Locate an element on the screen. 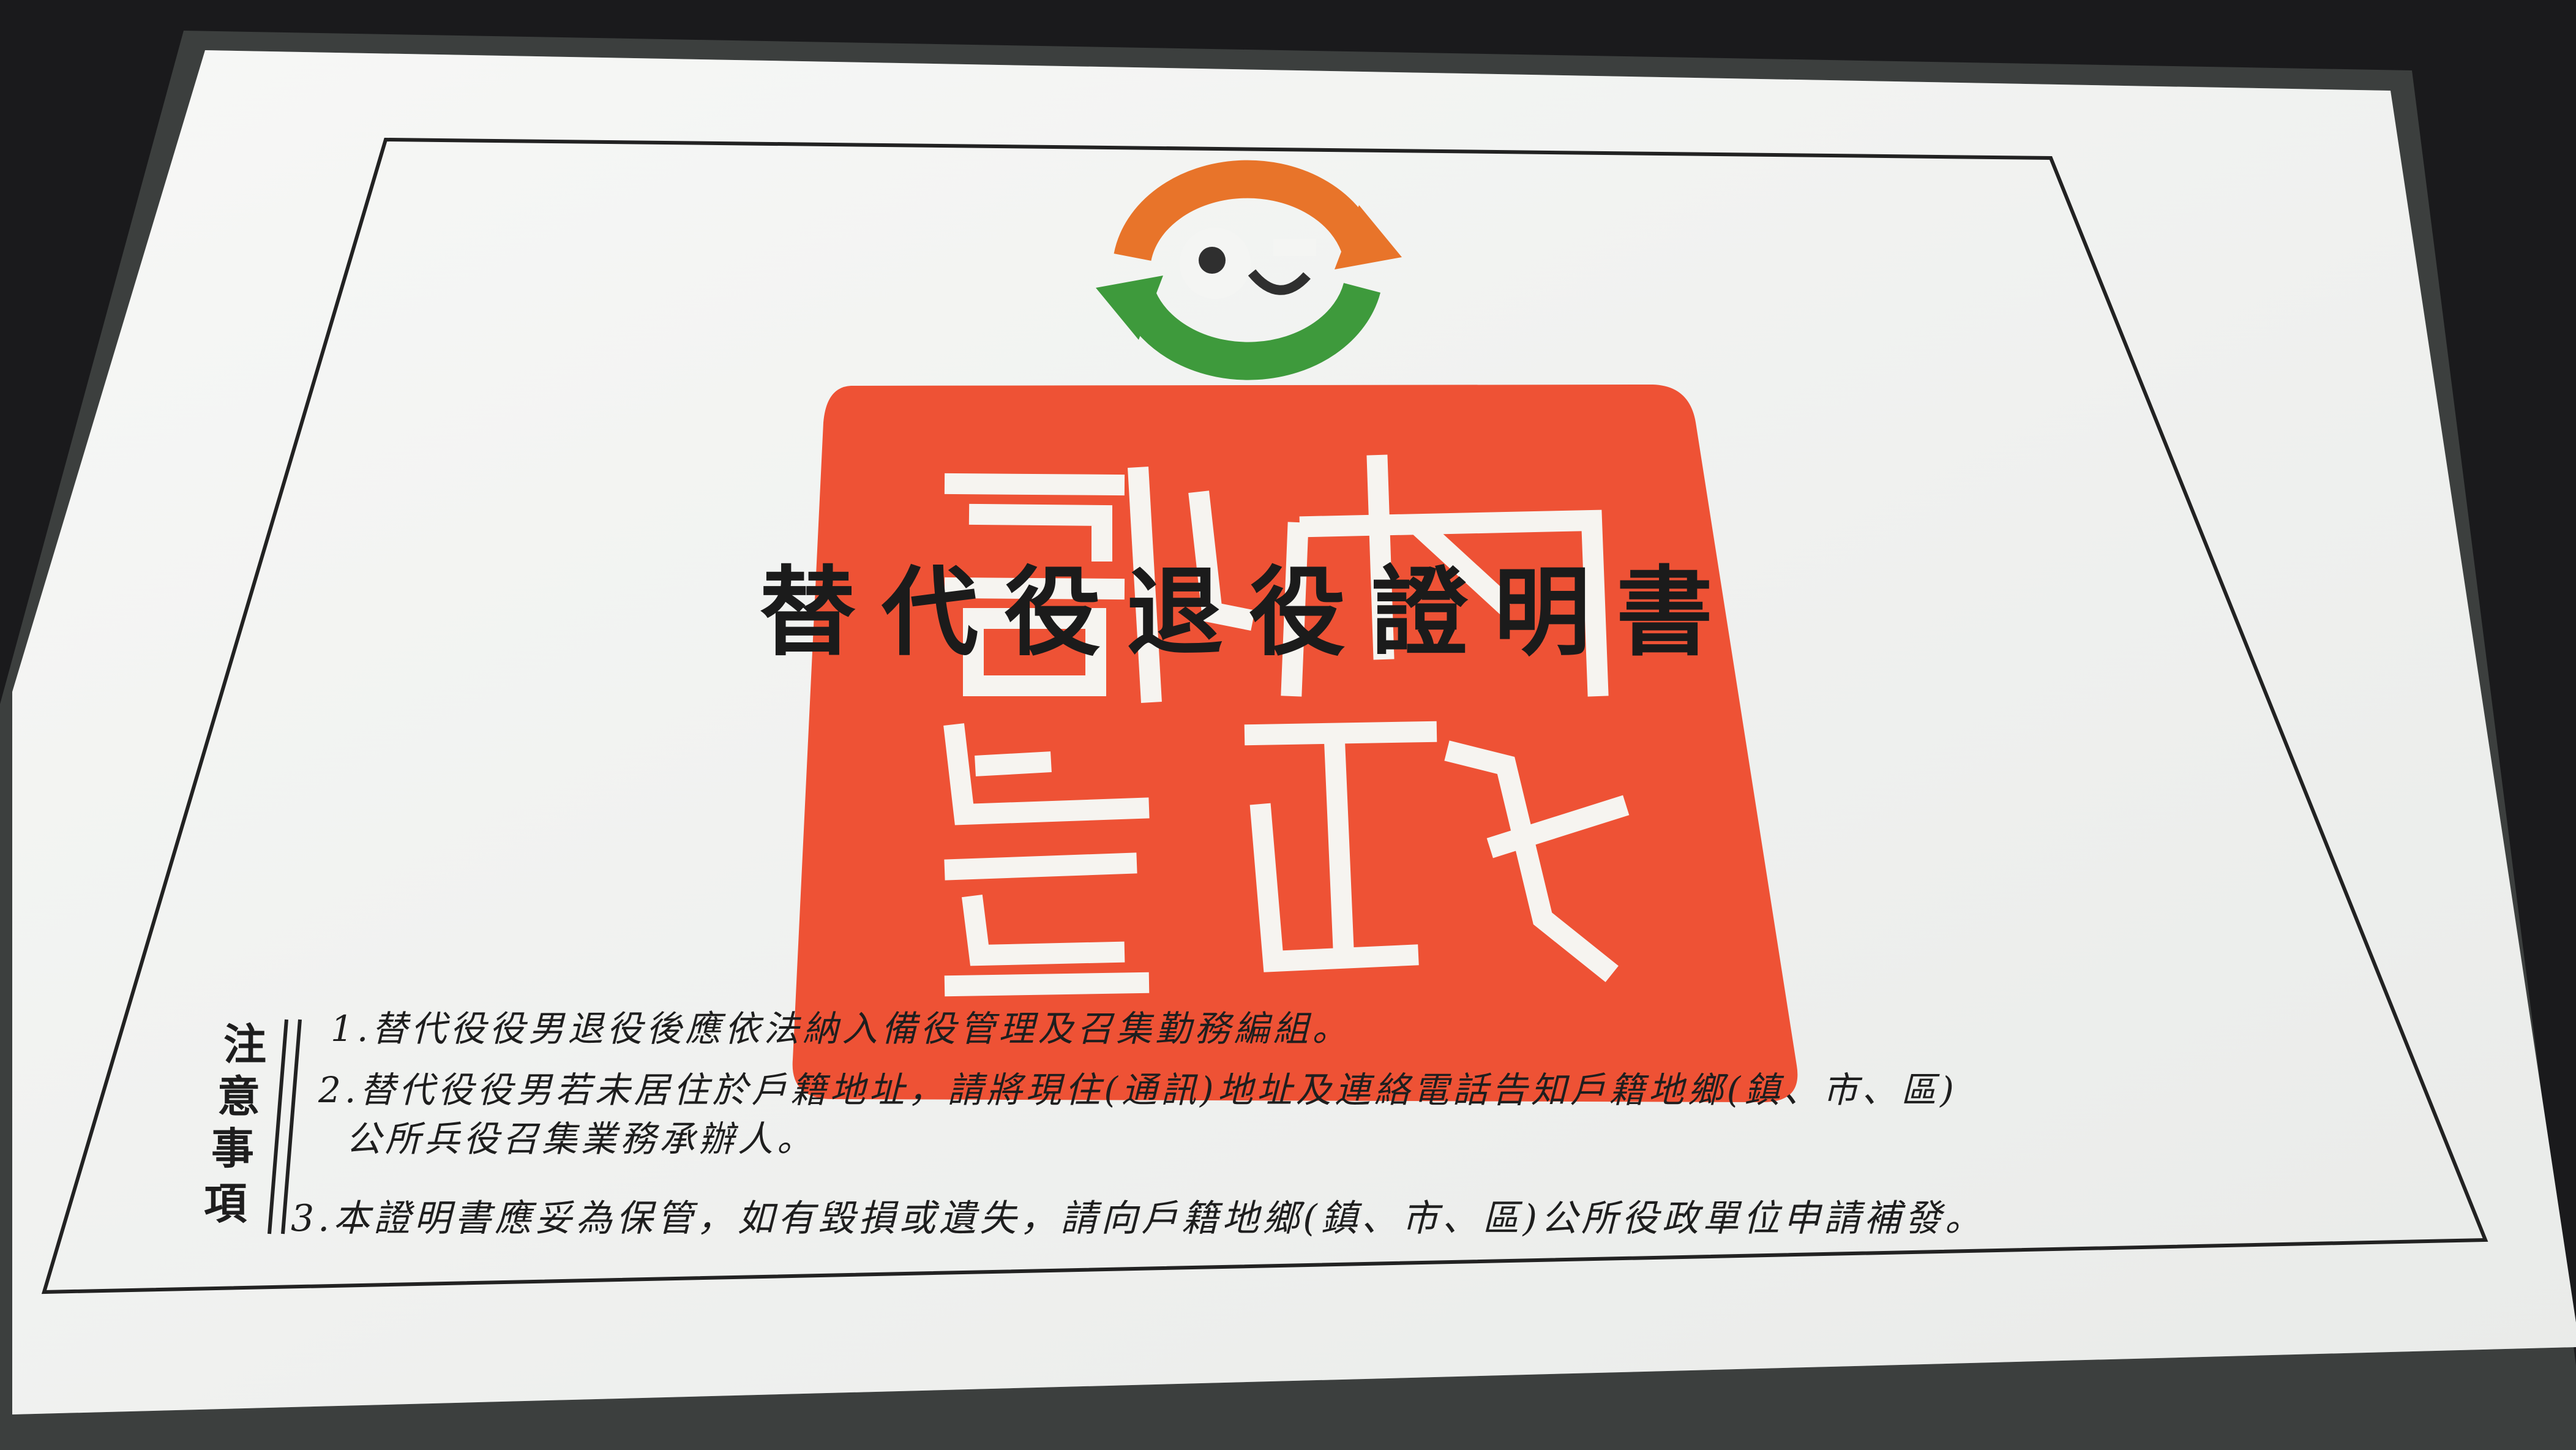  seal-script-glyphs is located at coordinates (1286, 725).